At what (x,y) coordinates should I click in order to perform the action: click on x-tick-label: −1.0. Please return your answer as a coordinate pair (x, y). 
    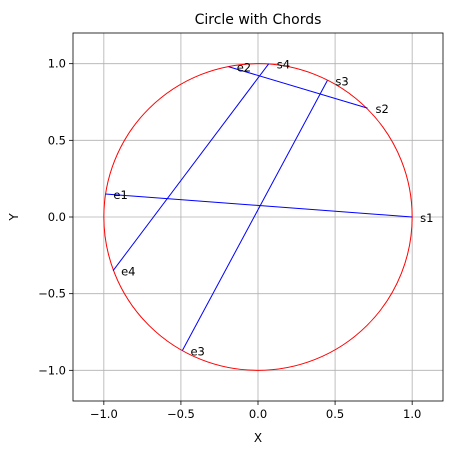
    Looking at the image, I should click on (104, 414).